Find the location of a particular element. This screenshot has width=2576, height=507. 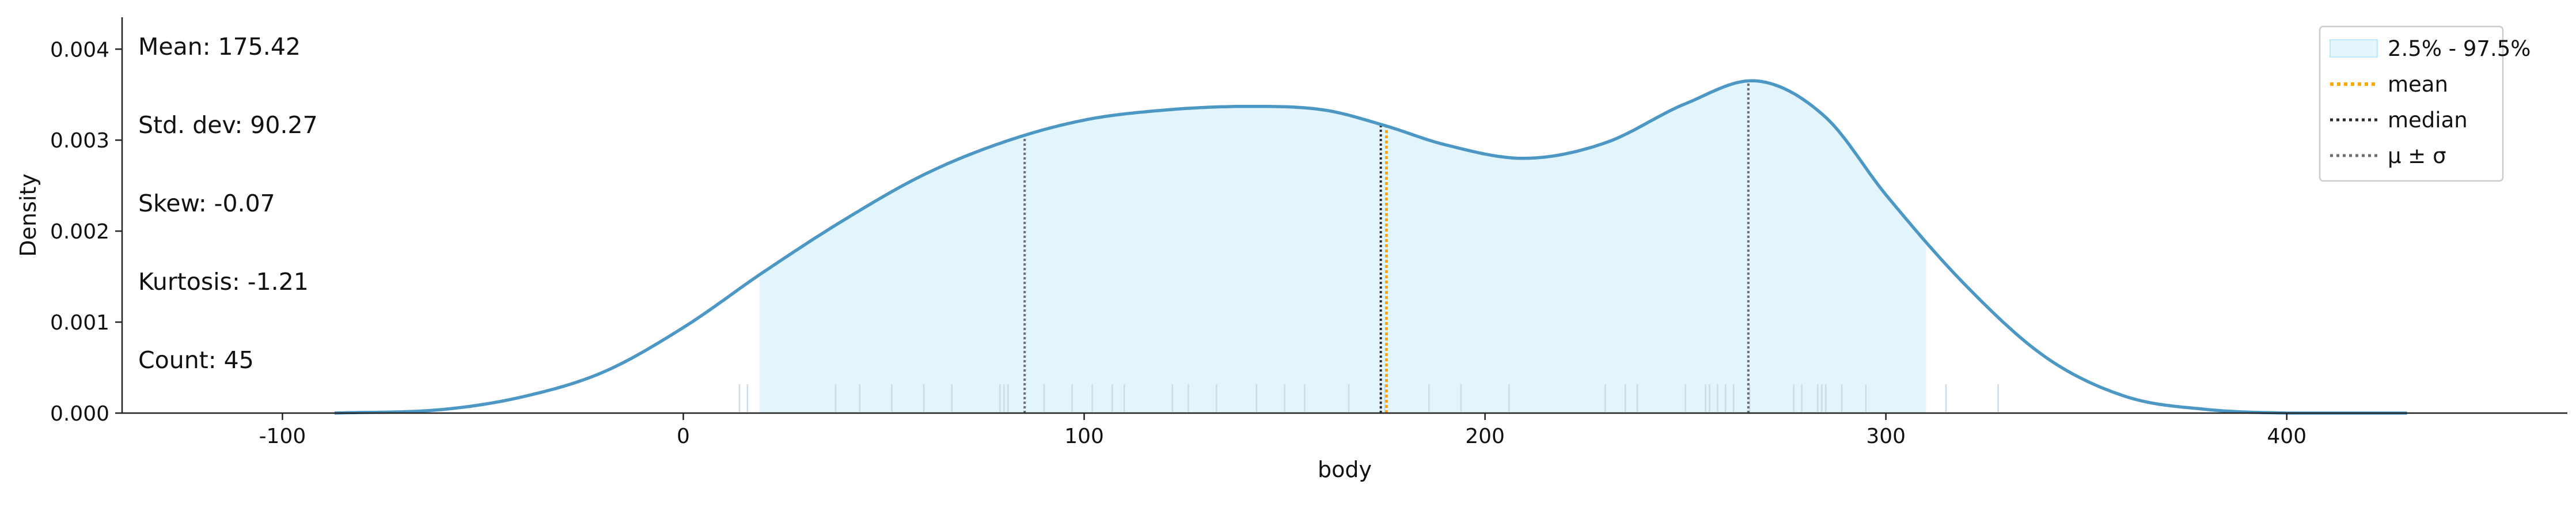

stat-label: Std. dev: 90.27 is located at coordinates (228, 125).